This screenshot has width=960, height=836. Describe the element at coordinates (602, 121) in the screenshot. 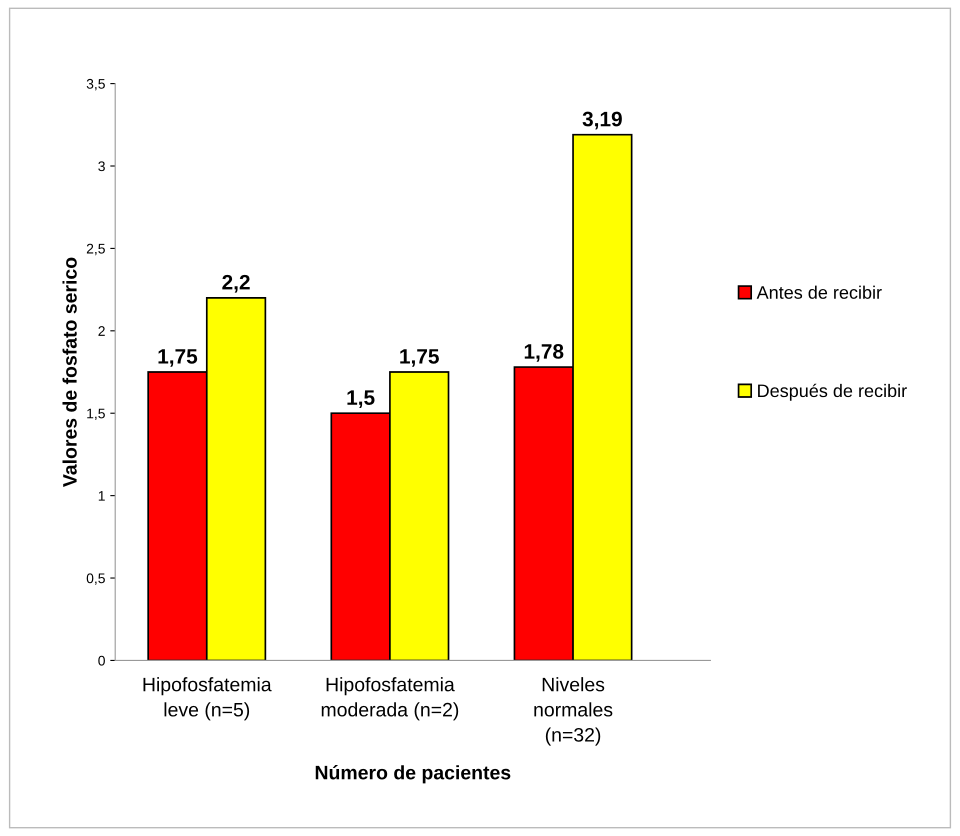

I see `data-label: 3,19` at that location.